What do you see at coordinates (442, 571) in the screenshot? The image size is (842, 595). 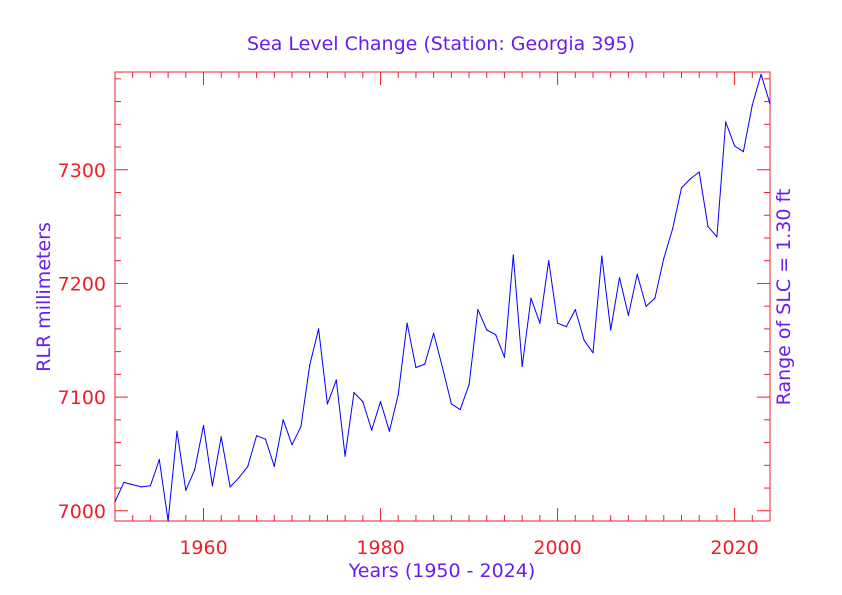 I see `x-axis-label: Years (1950 - 2024)` at bounding box center [442, 571].